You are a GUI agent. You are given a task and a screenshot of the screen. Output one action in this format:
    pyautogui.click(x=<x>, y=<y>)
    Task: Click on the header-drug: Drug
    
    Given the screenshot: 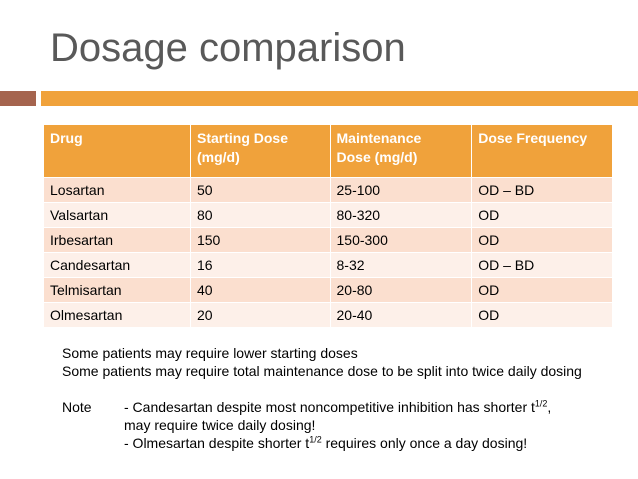 What is the action you would take?
    pyautogui.click(x=117, y=151)
    